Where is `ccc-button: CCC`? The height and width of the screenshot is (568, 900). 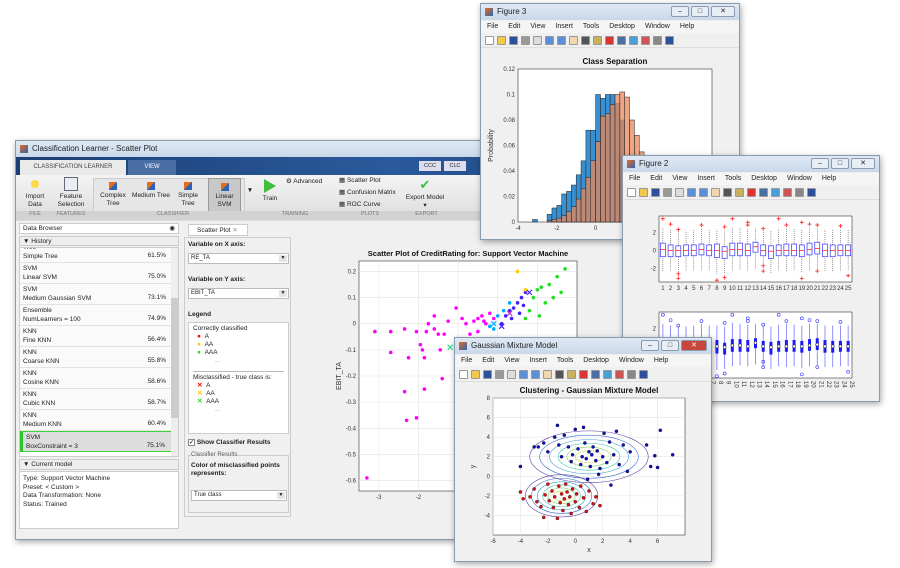
ccc-button: CCC is located at coordinates (430, 166).